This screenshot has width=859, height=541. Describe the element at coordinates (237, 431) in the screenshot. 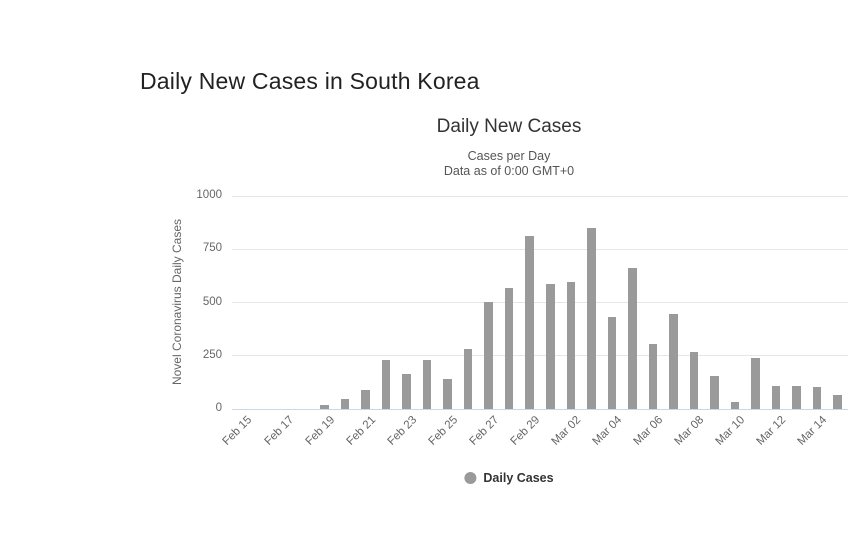

I see `x-tick-label-text: Feb 15` at that location.